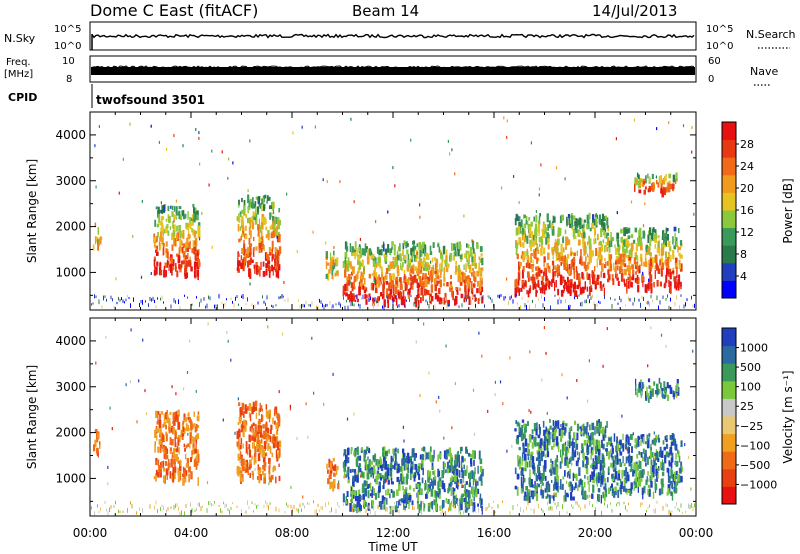 This screenshot has height=554, width=800. Describe the element at coordinates (747, 188) in the screenshot. I see `colorbar-tick-label: 20` at that location.